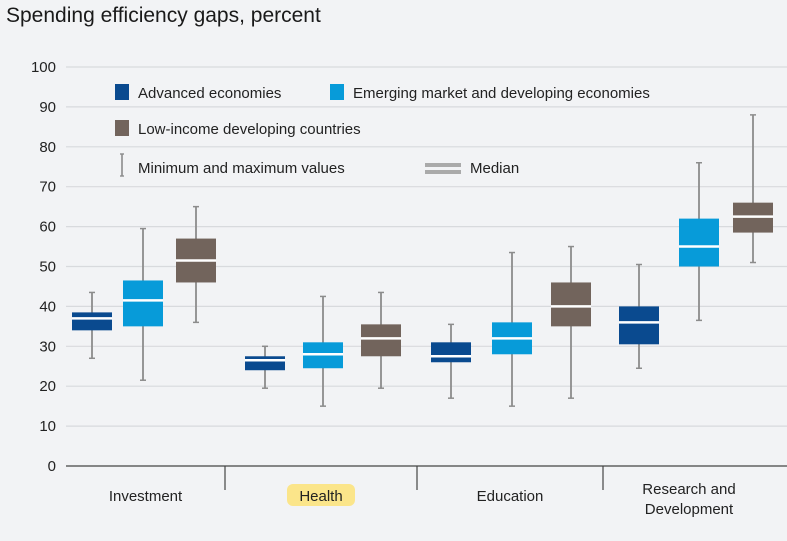 The width and height of the screenshot is (787, 541). I want to click on legend-label: Median, so click(494, 168).